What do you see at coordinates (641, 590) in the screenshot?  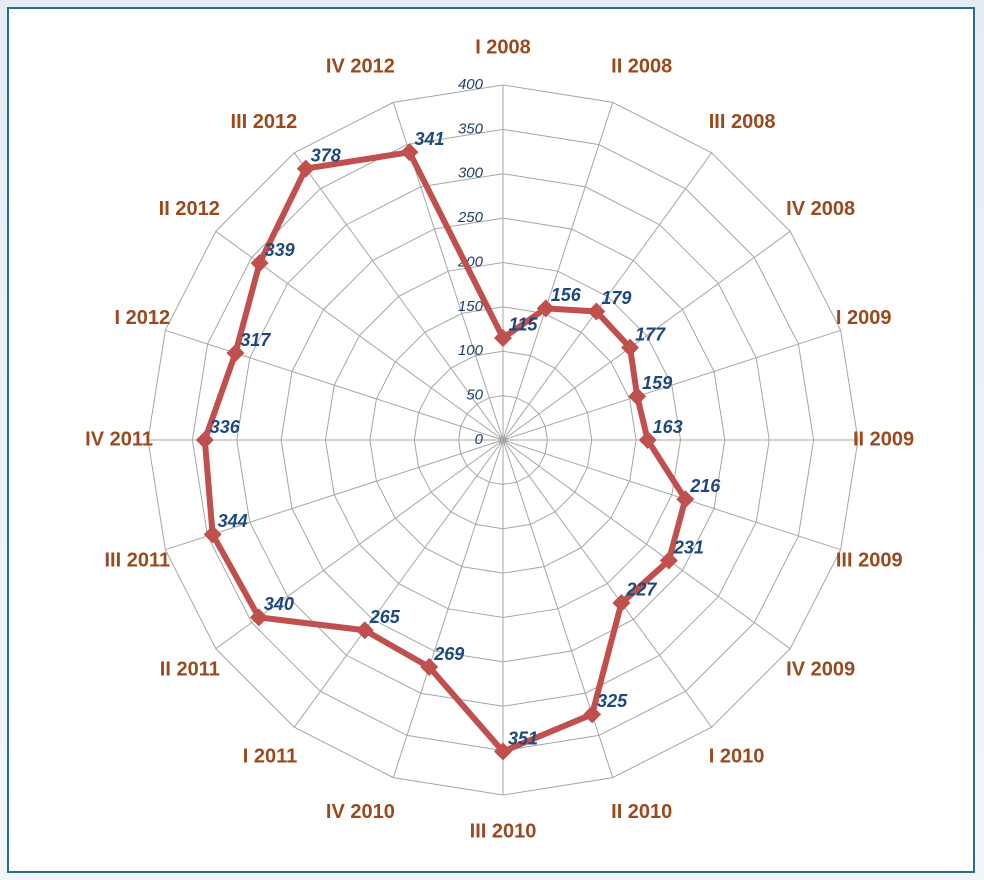 I see `data-label: 227` at bounding box center [641, 590].